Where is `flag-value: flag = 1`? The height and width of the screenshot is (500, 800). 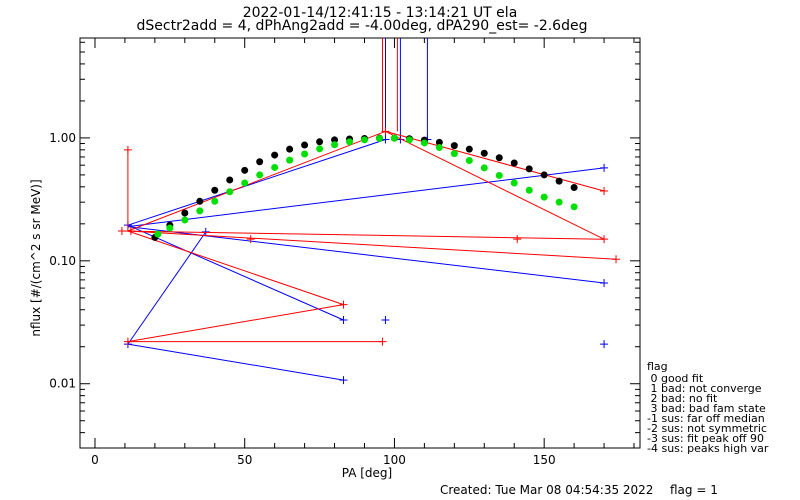
flag-value: flag = 1 is located at coordinates (694, 490).